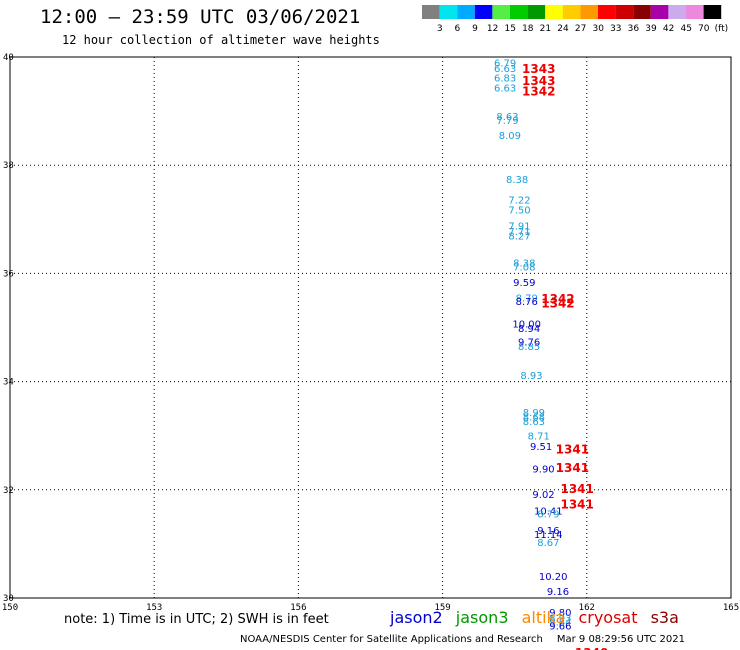 The height and width of the screenshot is (650, 740). I want to click on swh-label: 9.51, so click(541, 447).